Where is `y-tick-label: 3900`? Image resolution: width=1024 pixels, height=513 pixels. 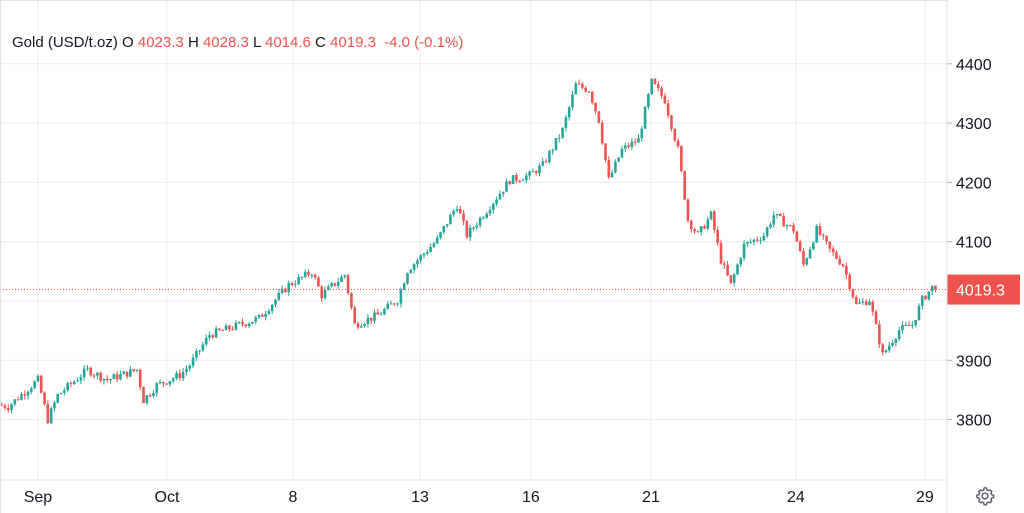 y-tick-label: 3900 is located at coordinates (974, 361).